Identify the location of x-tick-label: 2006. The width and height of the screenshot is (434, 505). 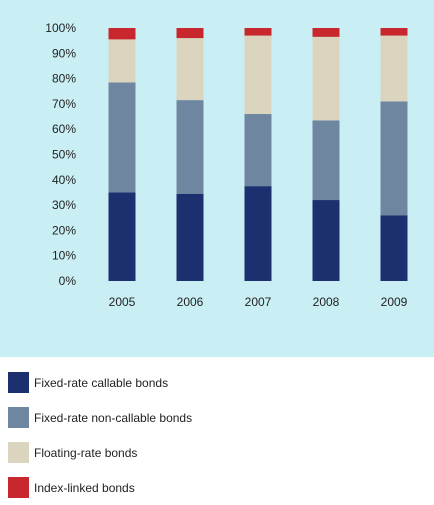
(190, 302).